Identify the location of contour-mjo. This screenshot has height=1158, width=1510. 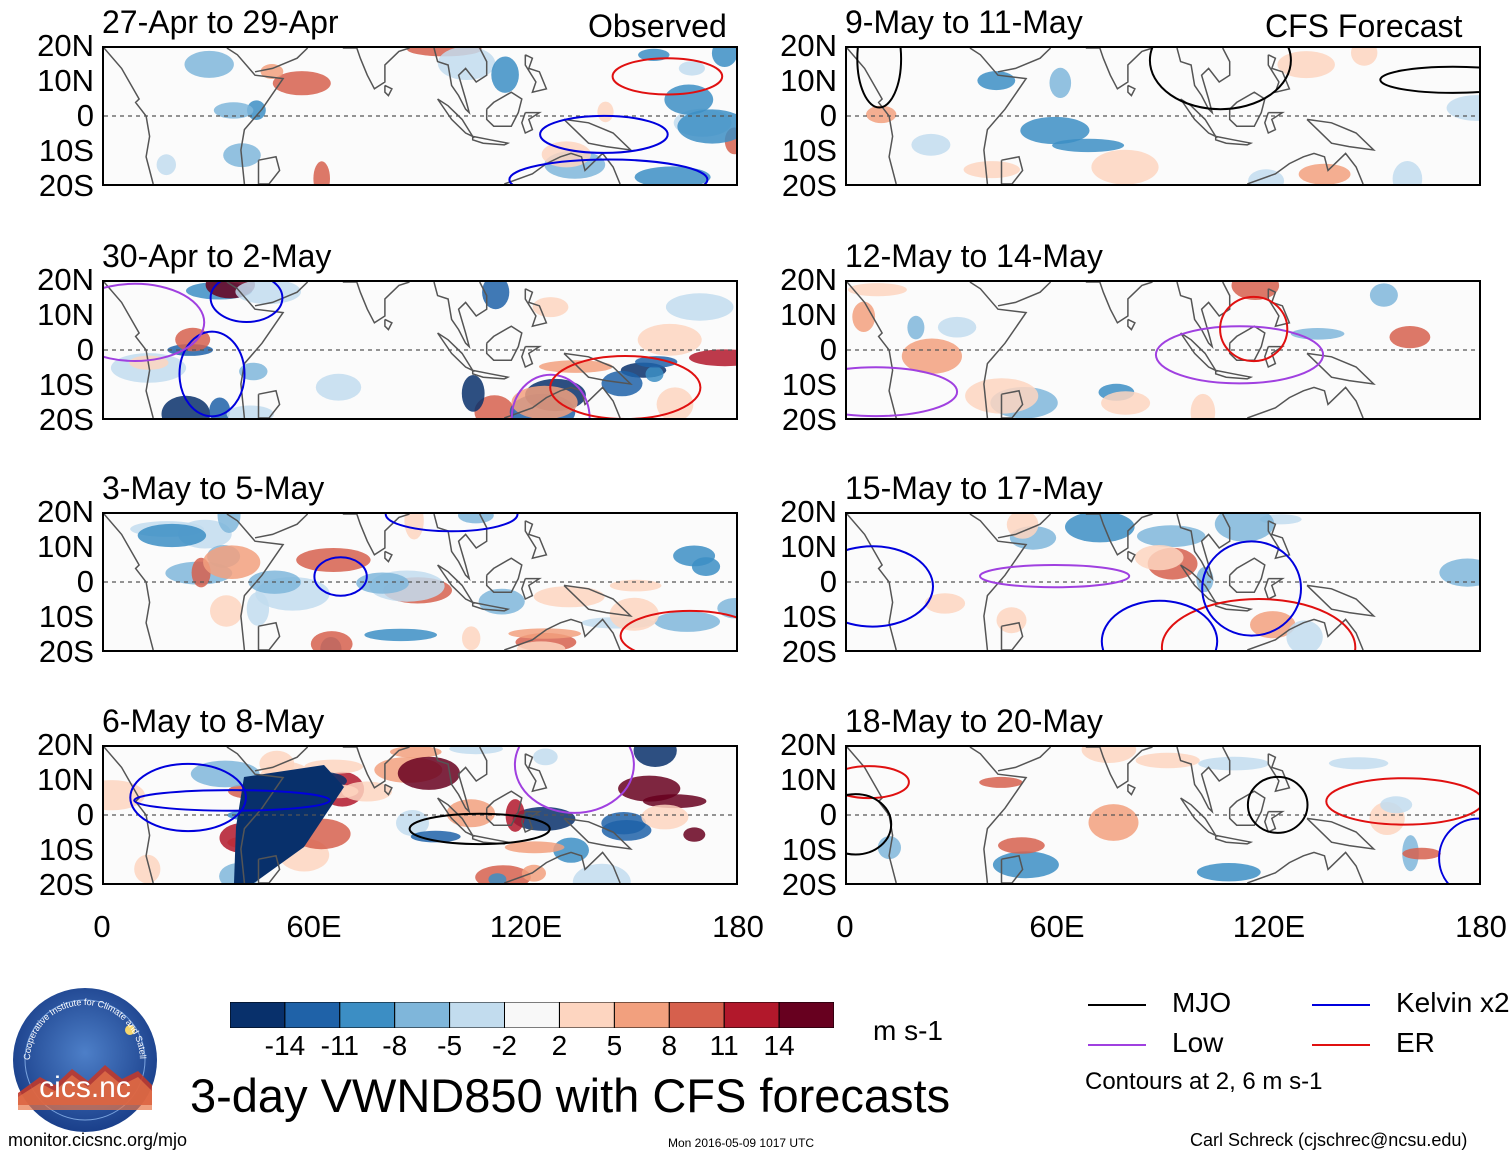
(479, 829).